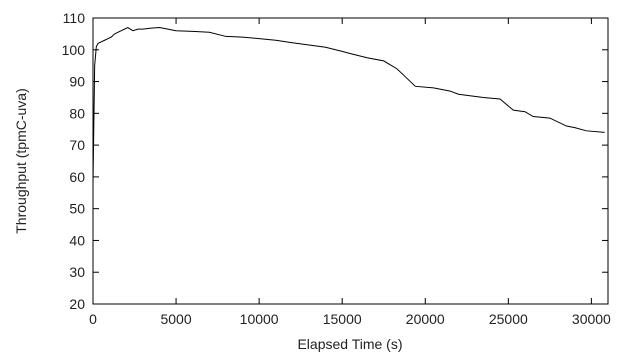 The image size is (624, 362). I want to click on y-tick-label: 100, so click(74, 50).